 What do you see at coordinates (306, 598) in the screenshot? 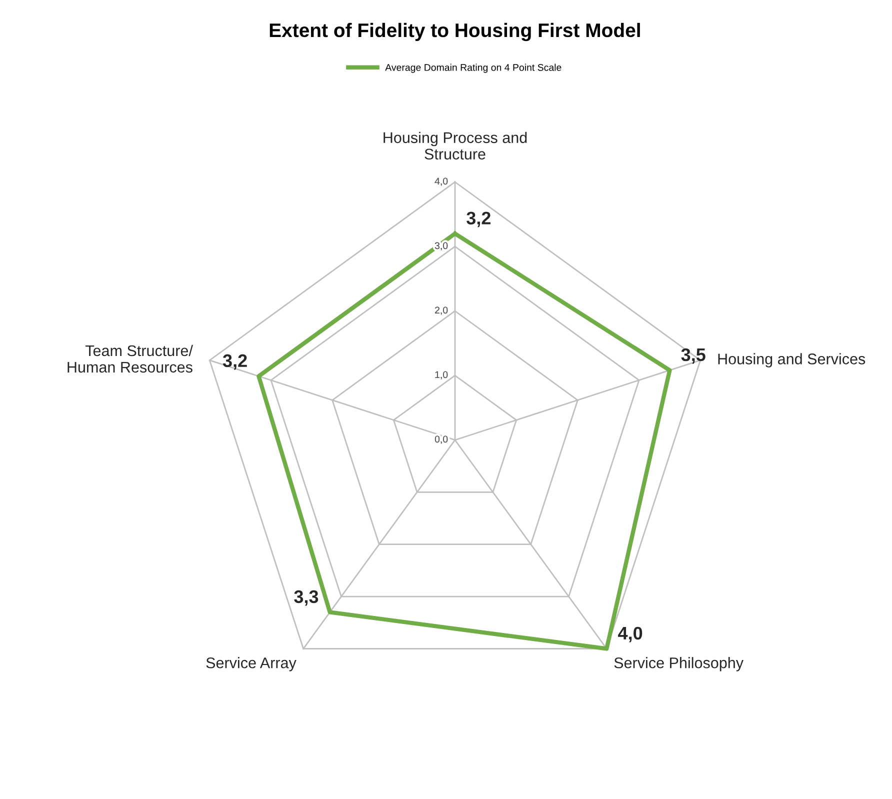
I see `data-label: 3,3` at bounding box center [306, 598].